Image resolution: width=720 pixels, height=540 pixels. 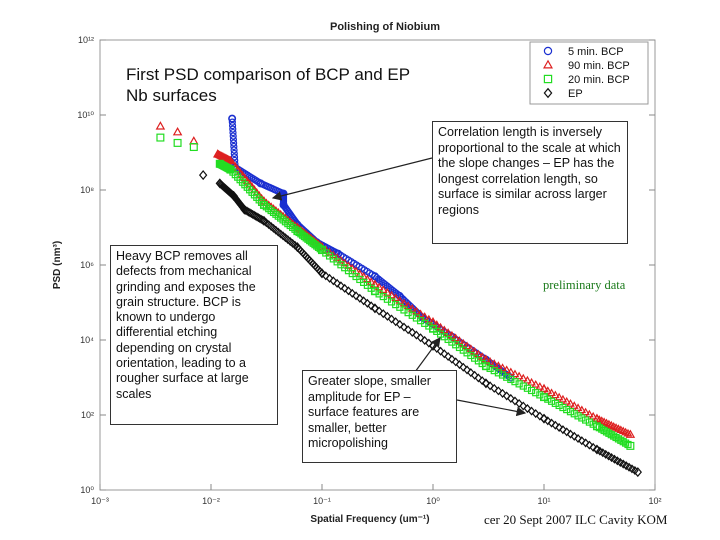 What do you see at coordinates (427, 355) in the screenshot?
I see `arrow-slope-upper` at bounding box center [427, 355].